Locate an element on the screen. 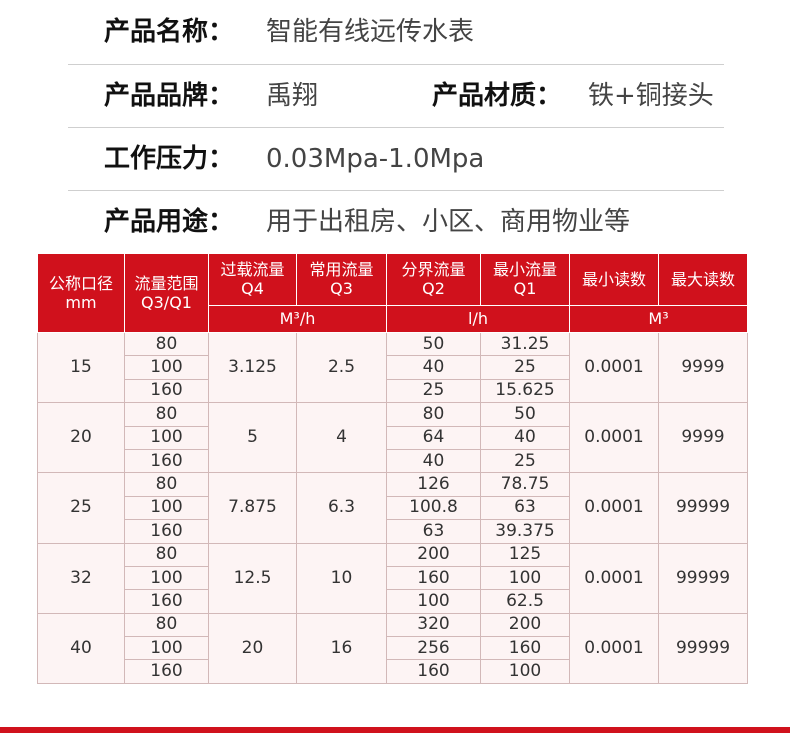 The height and width of the screenshot is (733, 790). cell-q1: 125 is located at coordinates (525, 554).